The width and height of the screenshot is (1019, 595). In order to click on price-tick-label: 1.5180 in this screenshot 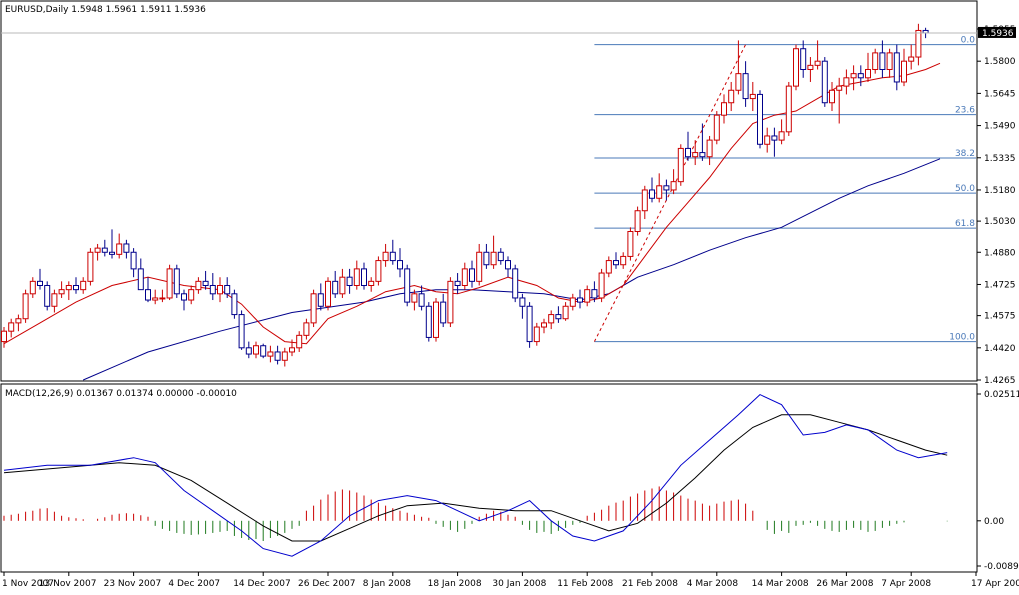, I will do `click(1000, 191)`.